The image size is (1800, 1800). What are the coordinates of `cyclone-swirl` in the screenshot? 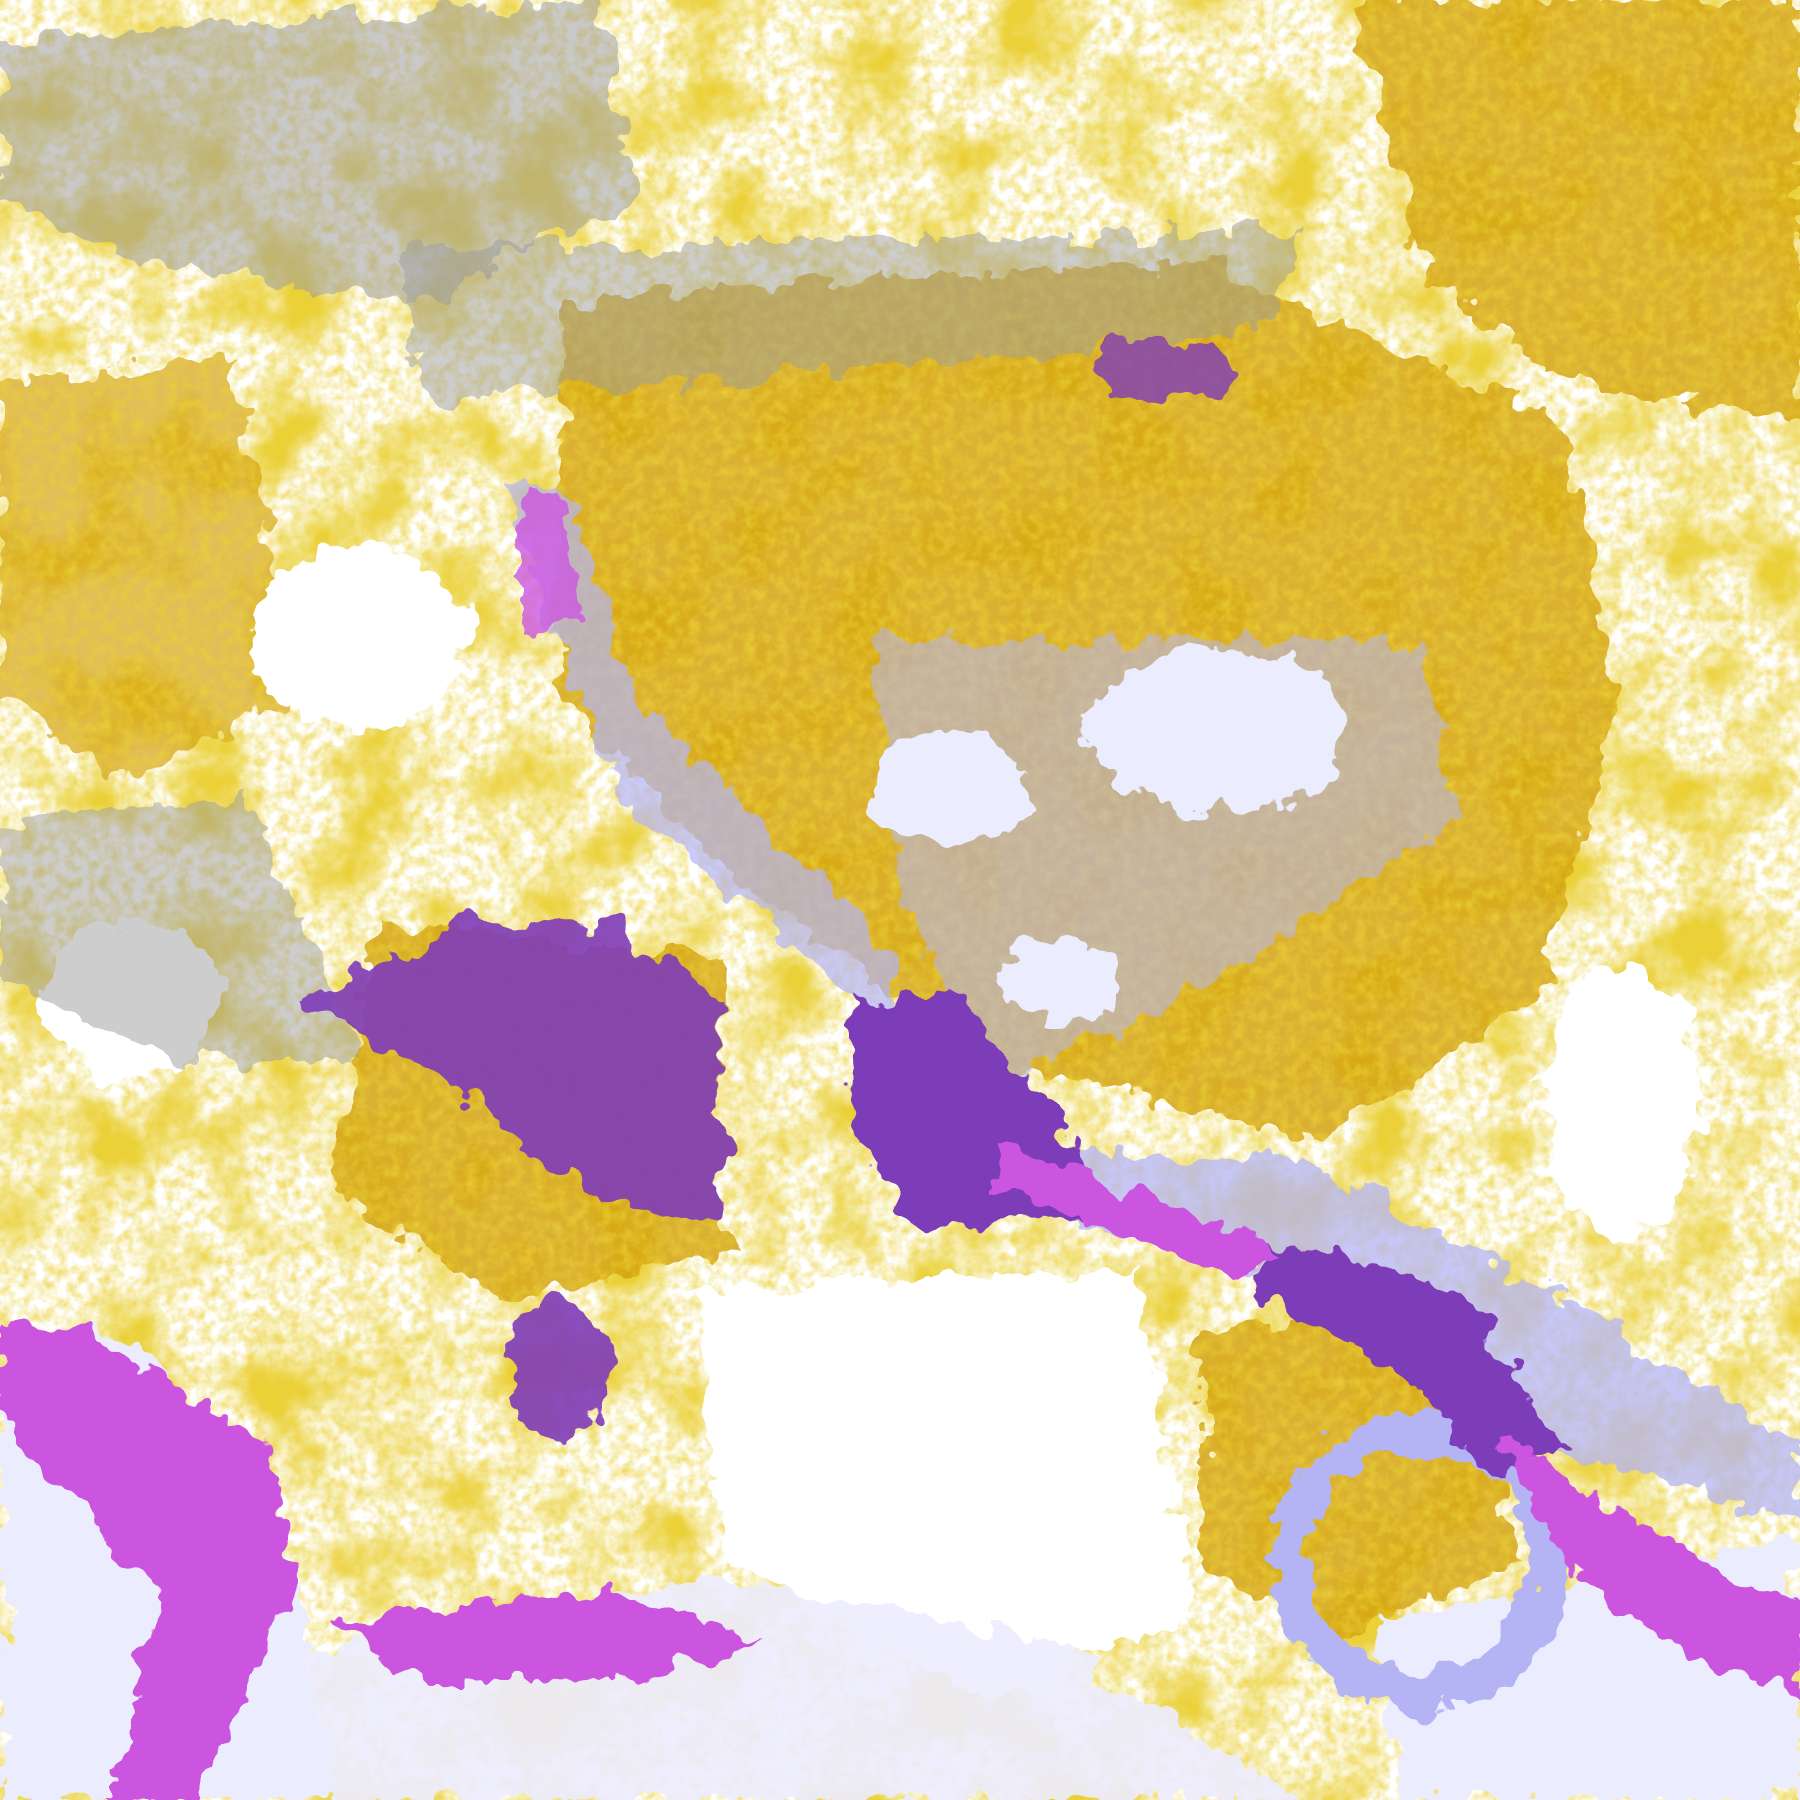 It's located at (1420, 1560).